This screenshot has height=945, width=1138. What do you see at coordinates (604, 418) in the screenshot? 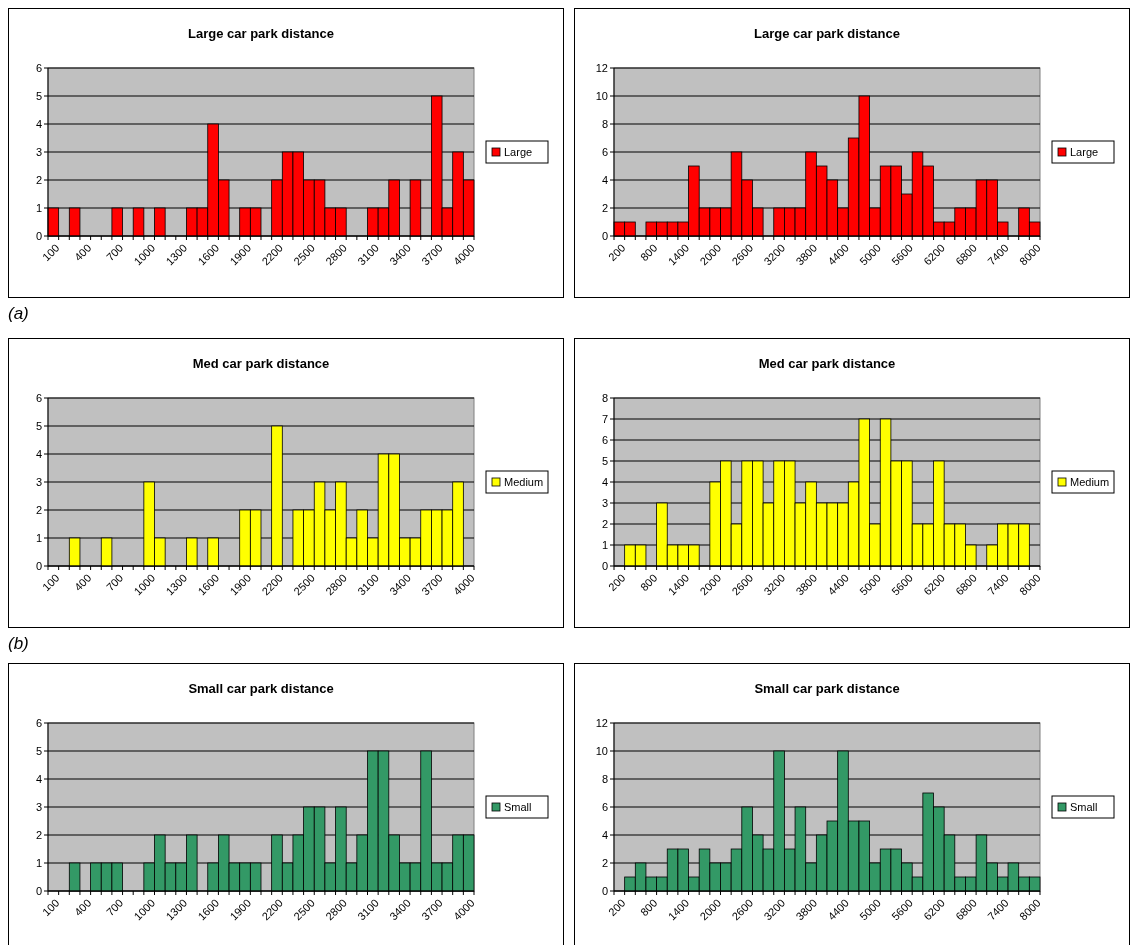
I see `y-tick-label: 7` at bounding box center [604, 418].